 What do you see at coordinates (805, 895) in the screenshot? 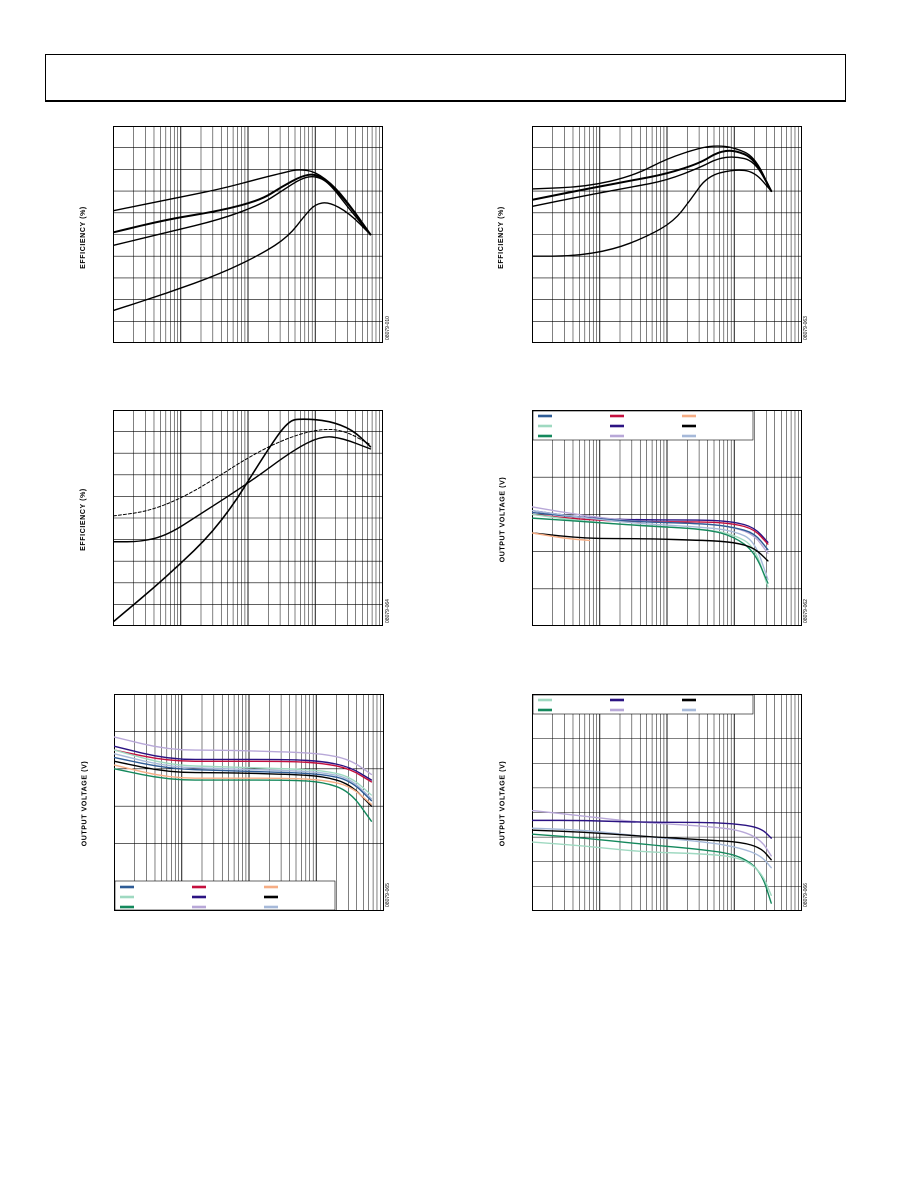
I see `figure-number: 08079-066` at bounding box center [805, 895].